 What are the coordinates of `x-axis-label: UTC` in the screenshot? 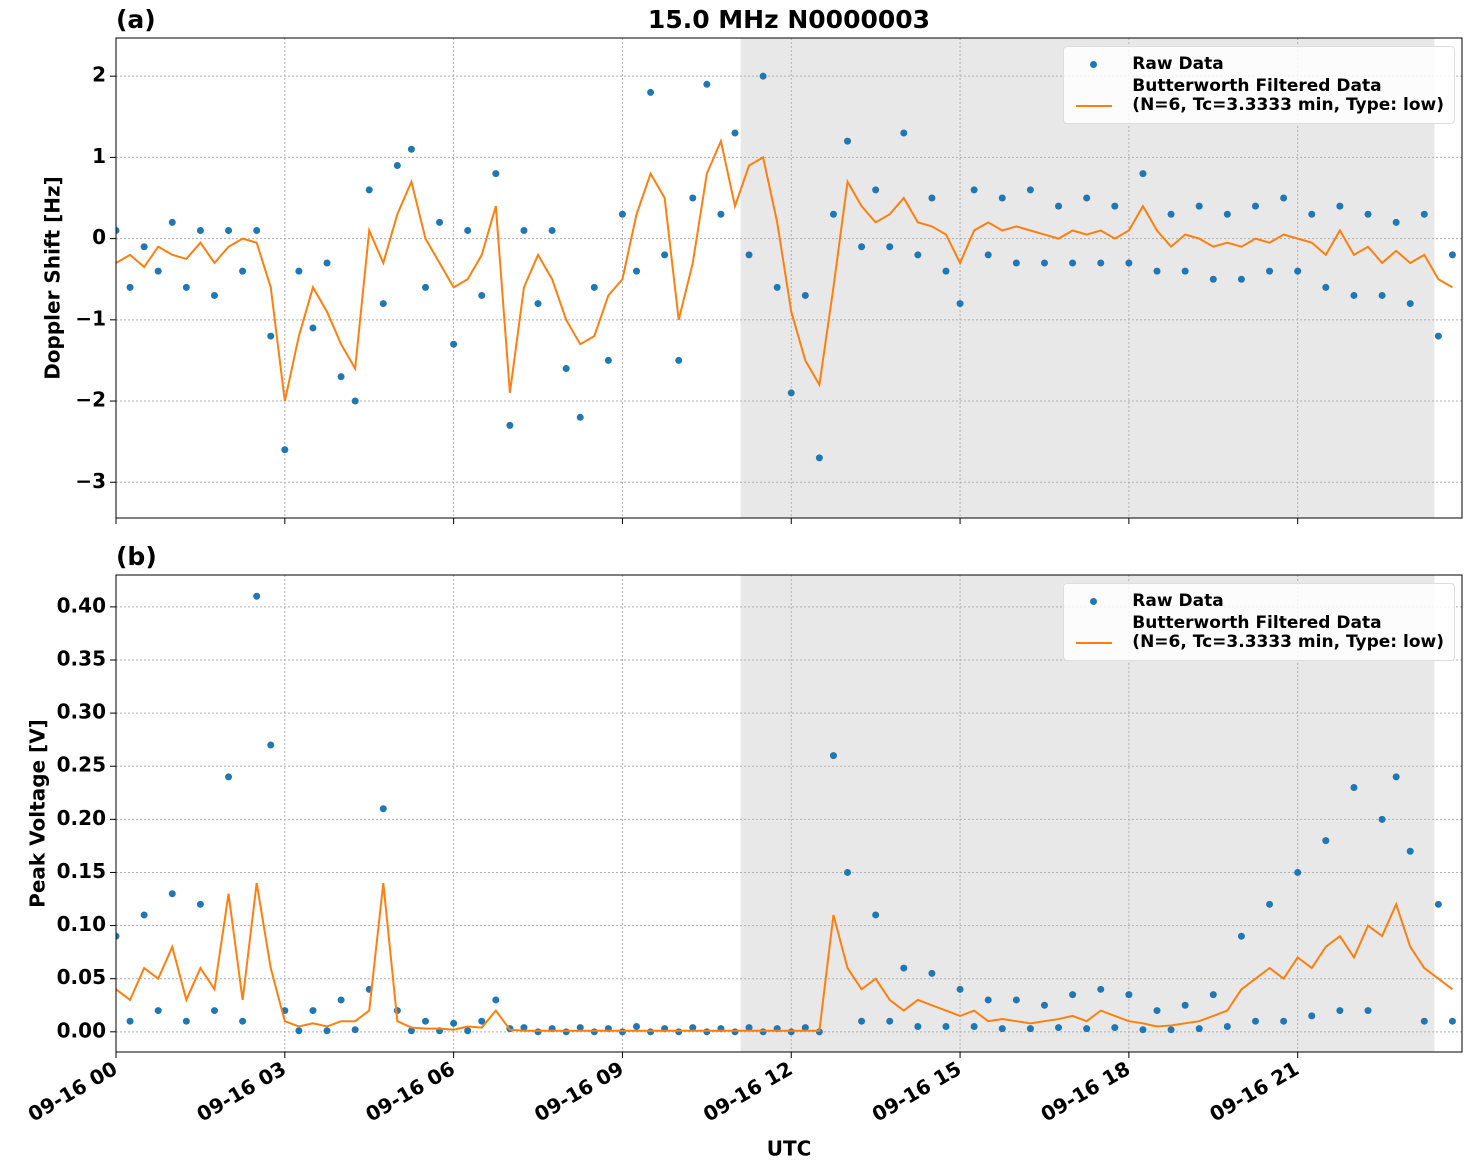 It's located at (789, 1149).